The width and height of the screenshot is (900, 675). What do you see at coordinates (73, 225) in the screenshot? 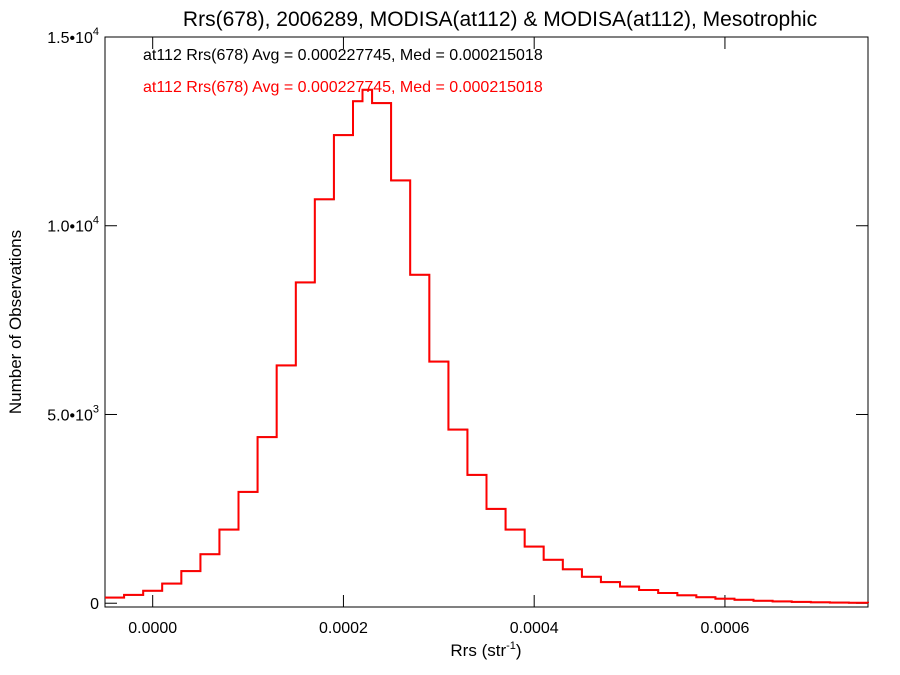
I see `y-tick-label: 1.0•104` at bounding box center [73, 225].